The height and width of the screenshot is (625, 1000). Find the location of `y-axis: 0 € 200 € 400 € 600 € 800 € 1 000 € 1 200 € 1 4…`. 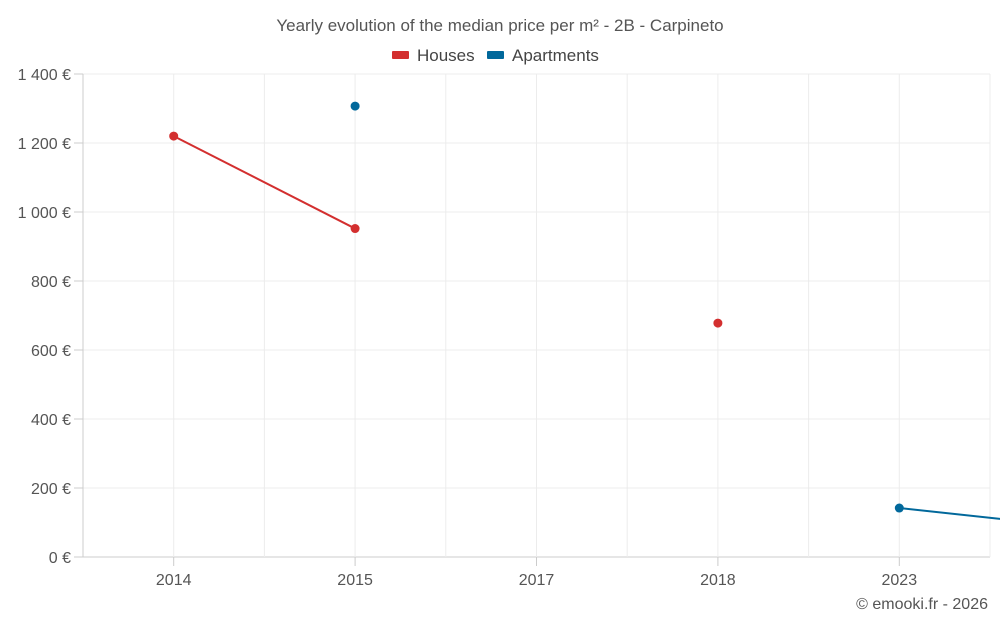

y-axis: 0 € 200 € 400 € 600 € 800 € 1 000 € 1 200 € 1 4… is located at coordinates (50, 317).